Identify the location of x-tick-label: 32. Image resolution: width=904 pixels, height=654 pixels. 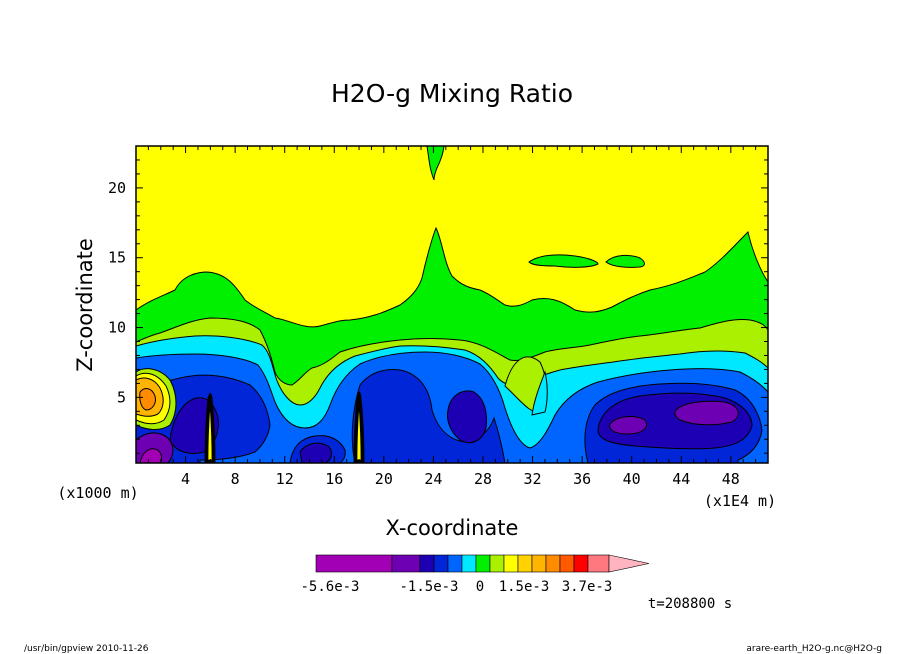
(533, 479).